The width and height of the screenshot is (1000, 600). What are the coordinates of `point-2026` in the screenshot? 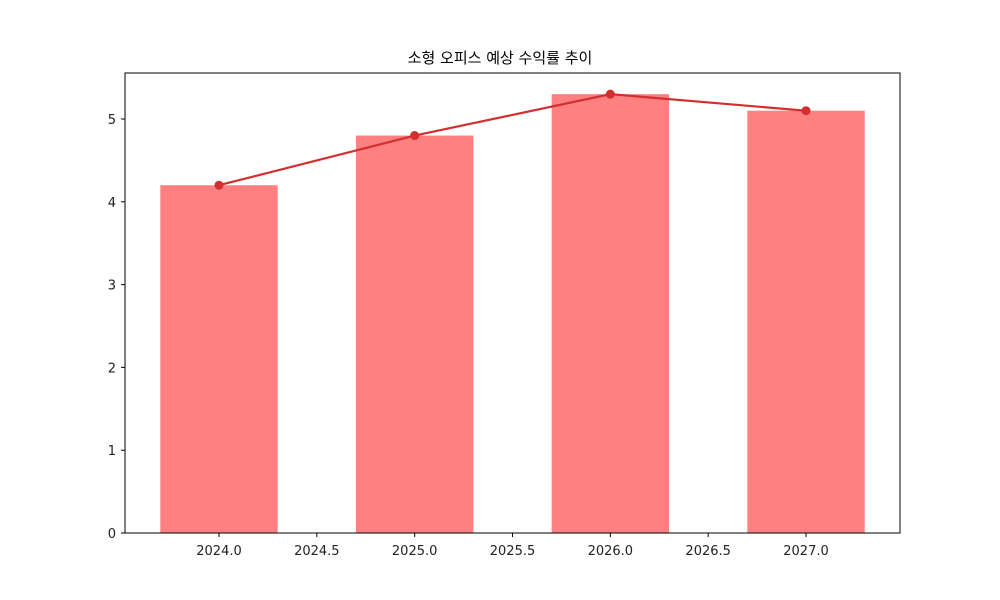 It's located at (610, 94).